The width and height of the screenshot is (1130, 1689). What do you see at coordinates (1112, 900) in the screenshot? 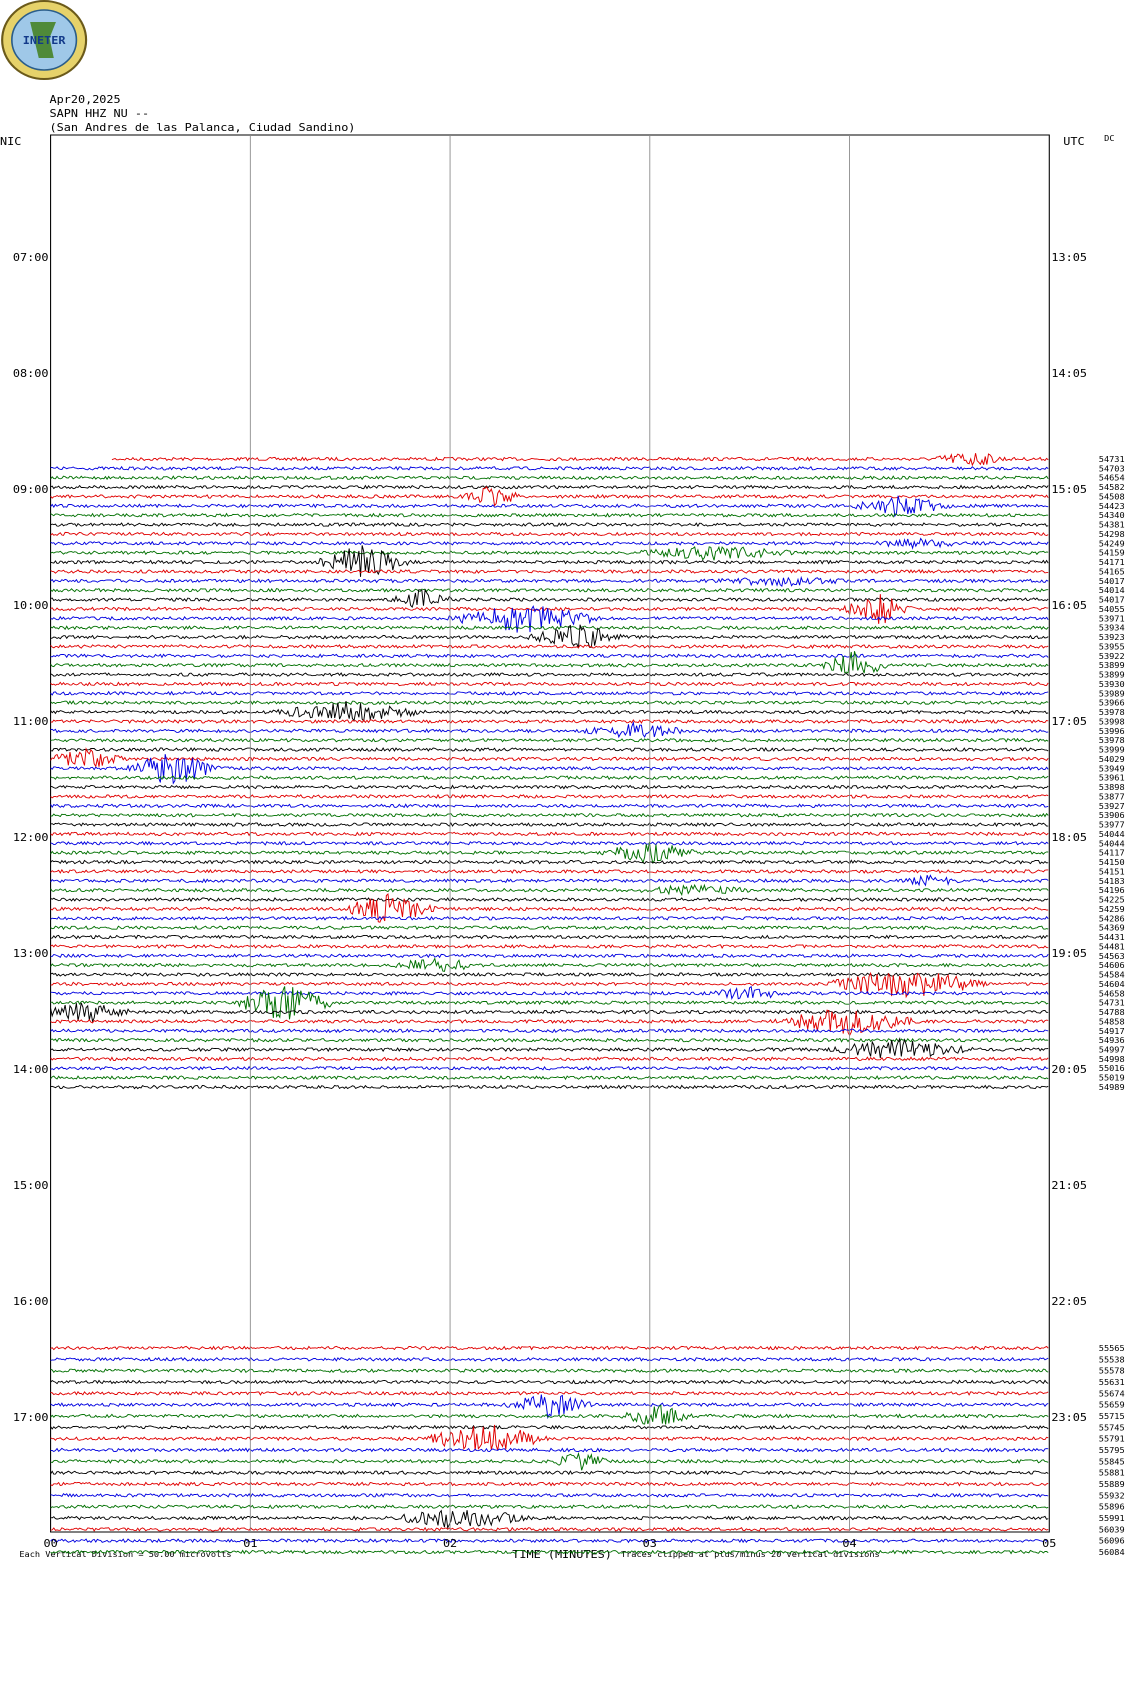
I see `trace-label: 54225` at bounding box center [1112, 900].